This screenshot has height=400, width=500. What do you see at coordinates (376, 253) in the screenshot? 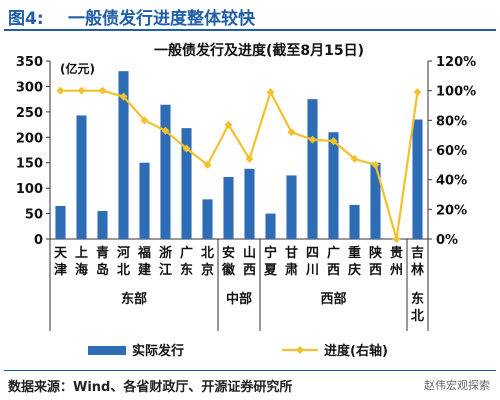
I see `category-label-15: 陕` at bounding box center [376, 253].